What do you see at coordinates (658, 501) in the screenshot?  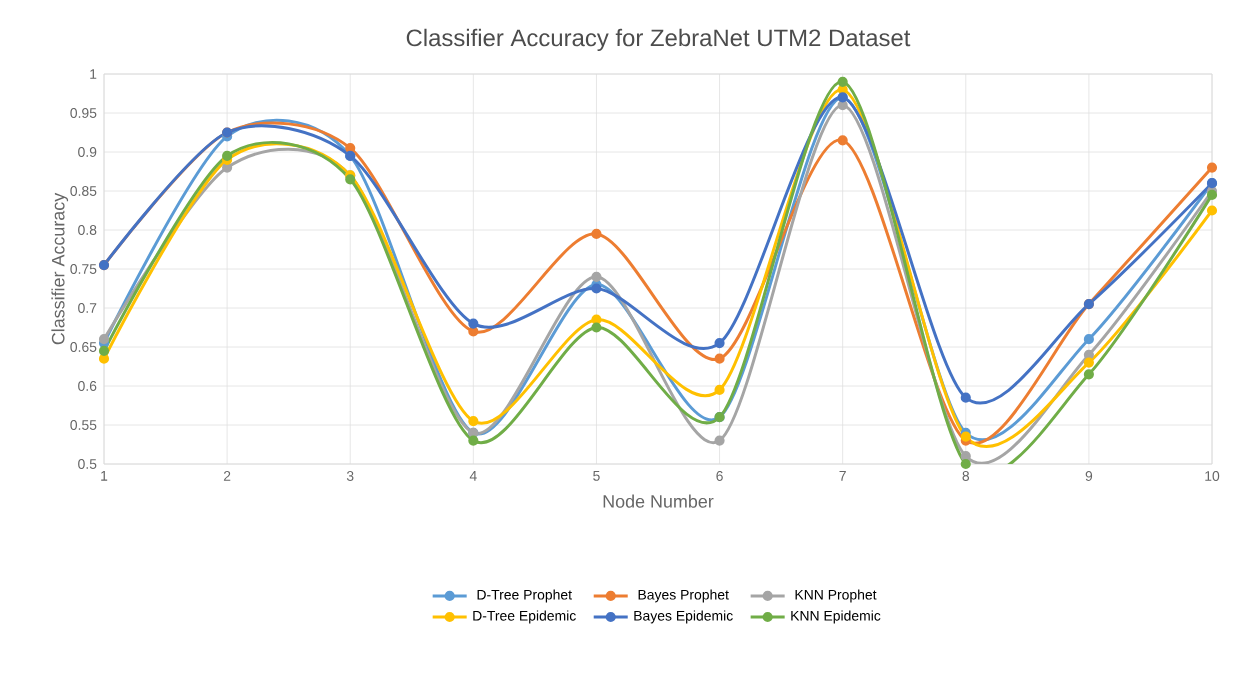 I see `x-axis-title: Node Number` at bounding box center [658, 501].